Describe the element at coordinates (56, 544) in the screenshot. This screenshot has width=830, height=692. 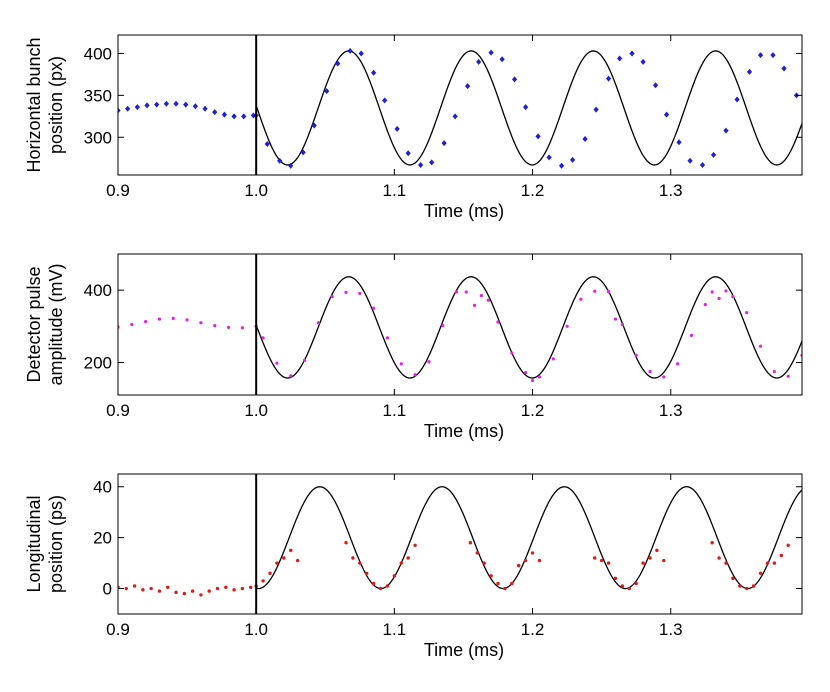
I see `y-axis-label: position (ps)` at that location.